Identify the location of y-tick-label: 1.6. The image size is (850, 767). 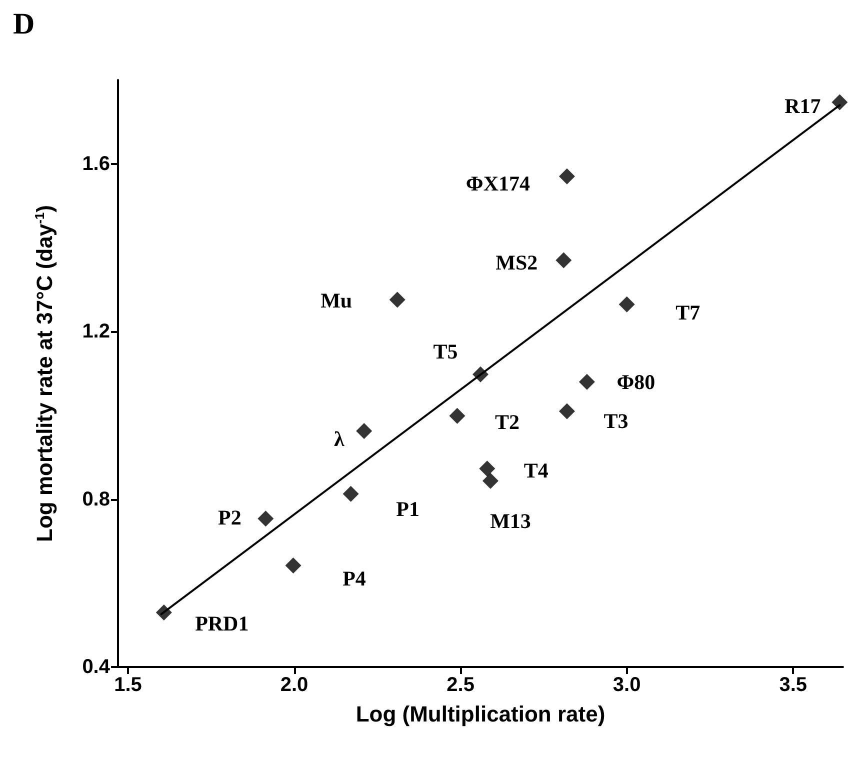
(96, 163).